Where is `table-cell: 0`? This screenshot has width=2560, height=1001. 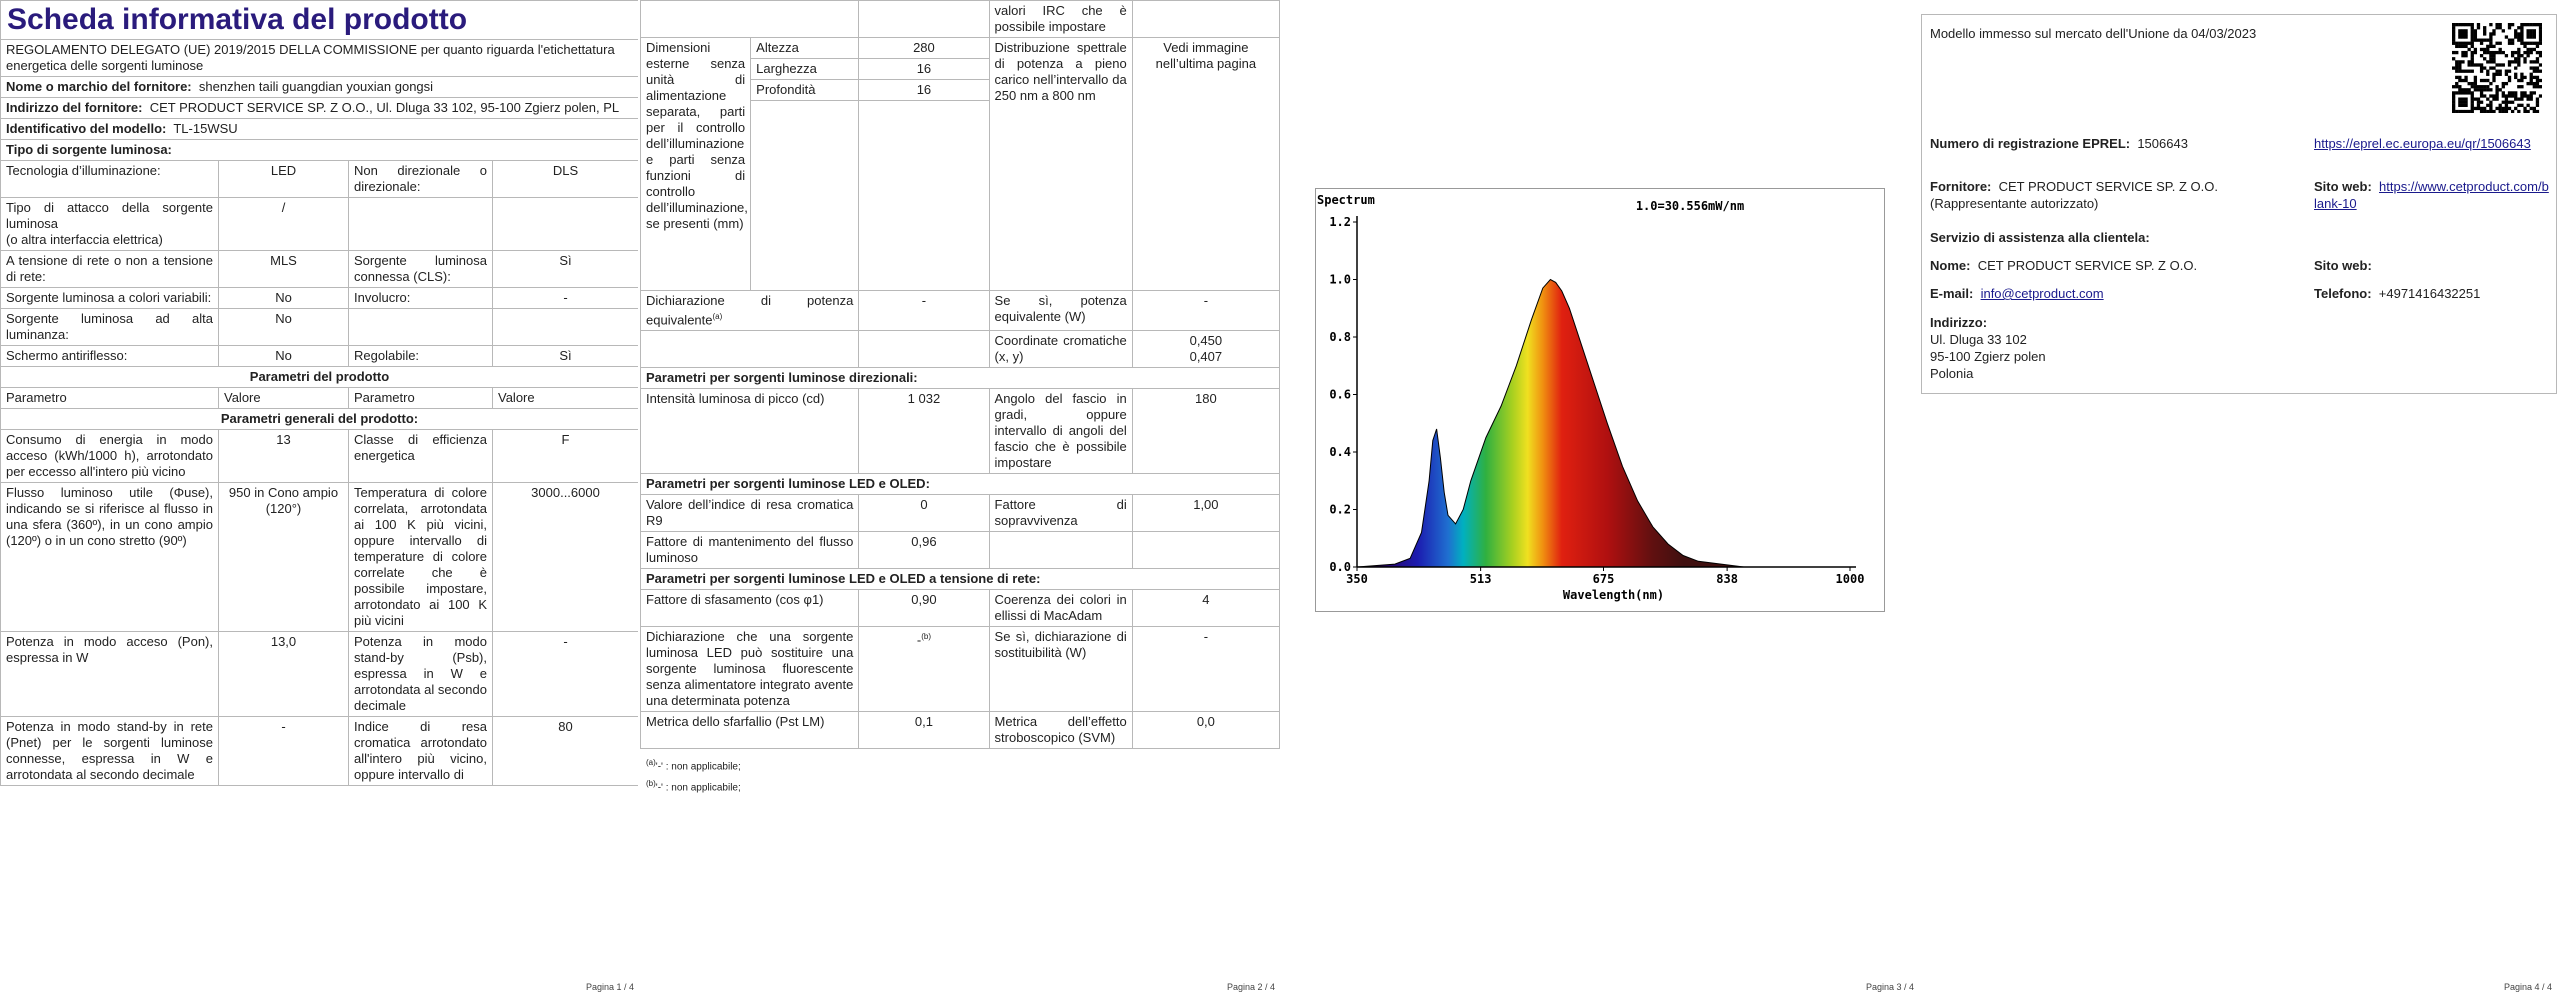 table-cell: 0 is located at coordinates (924, 513).